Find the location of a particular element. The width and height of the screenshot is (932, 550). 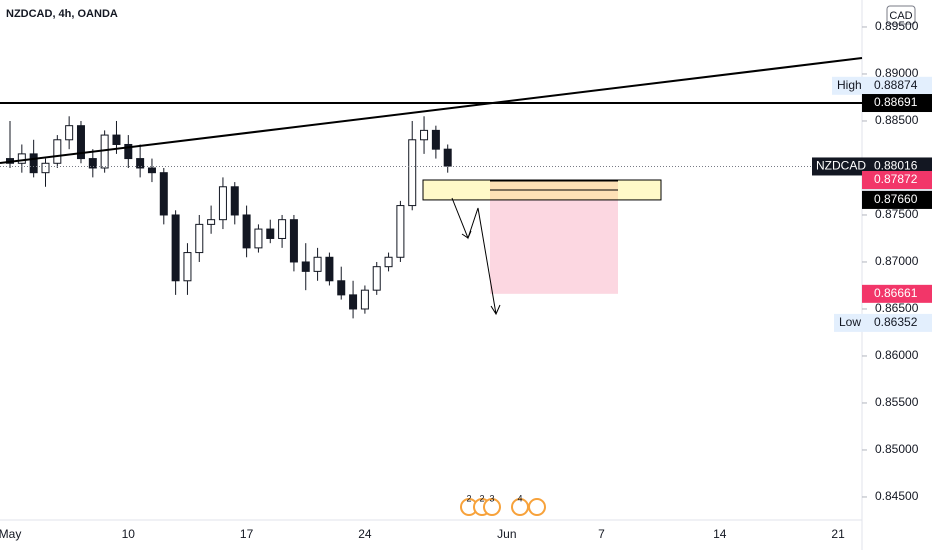

low-label: 0.86352 is located at coordinates (896, 322).